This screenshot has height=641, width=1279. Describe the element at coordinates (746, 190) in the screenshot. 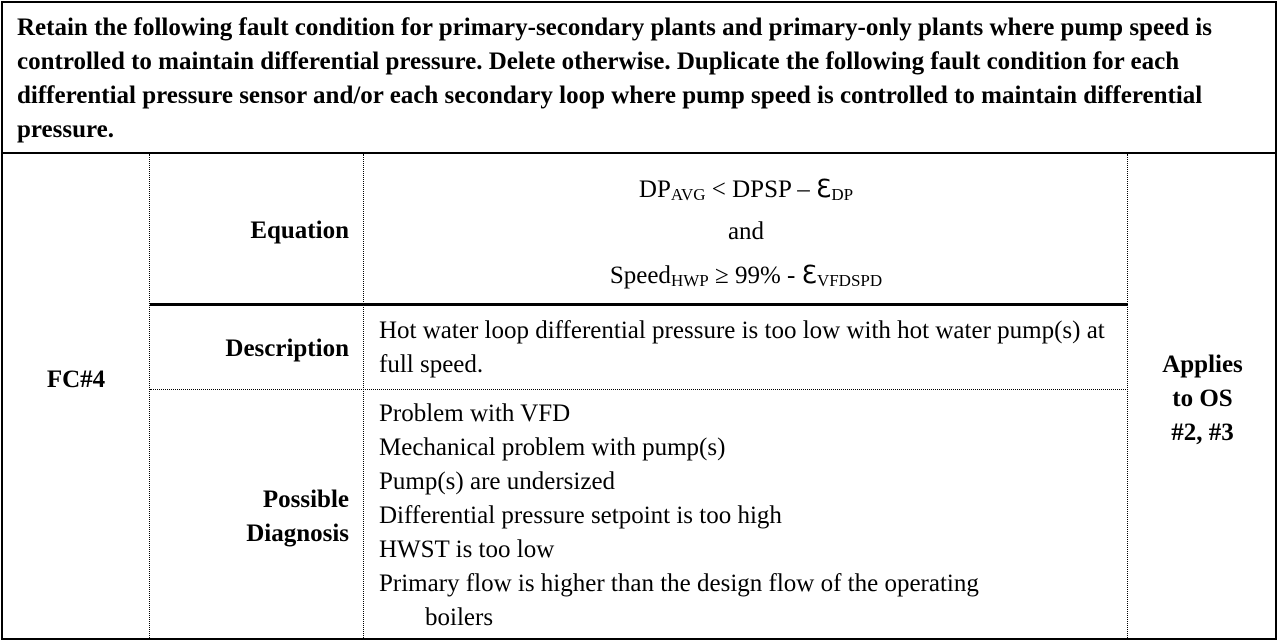

I see `equation-line-1: DPAVG < DPSP – ℇDP` at that location.